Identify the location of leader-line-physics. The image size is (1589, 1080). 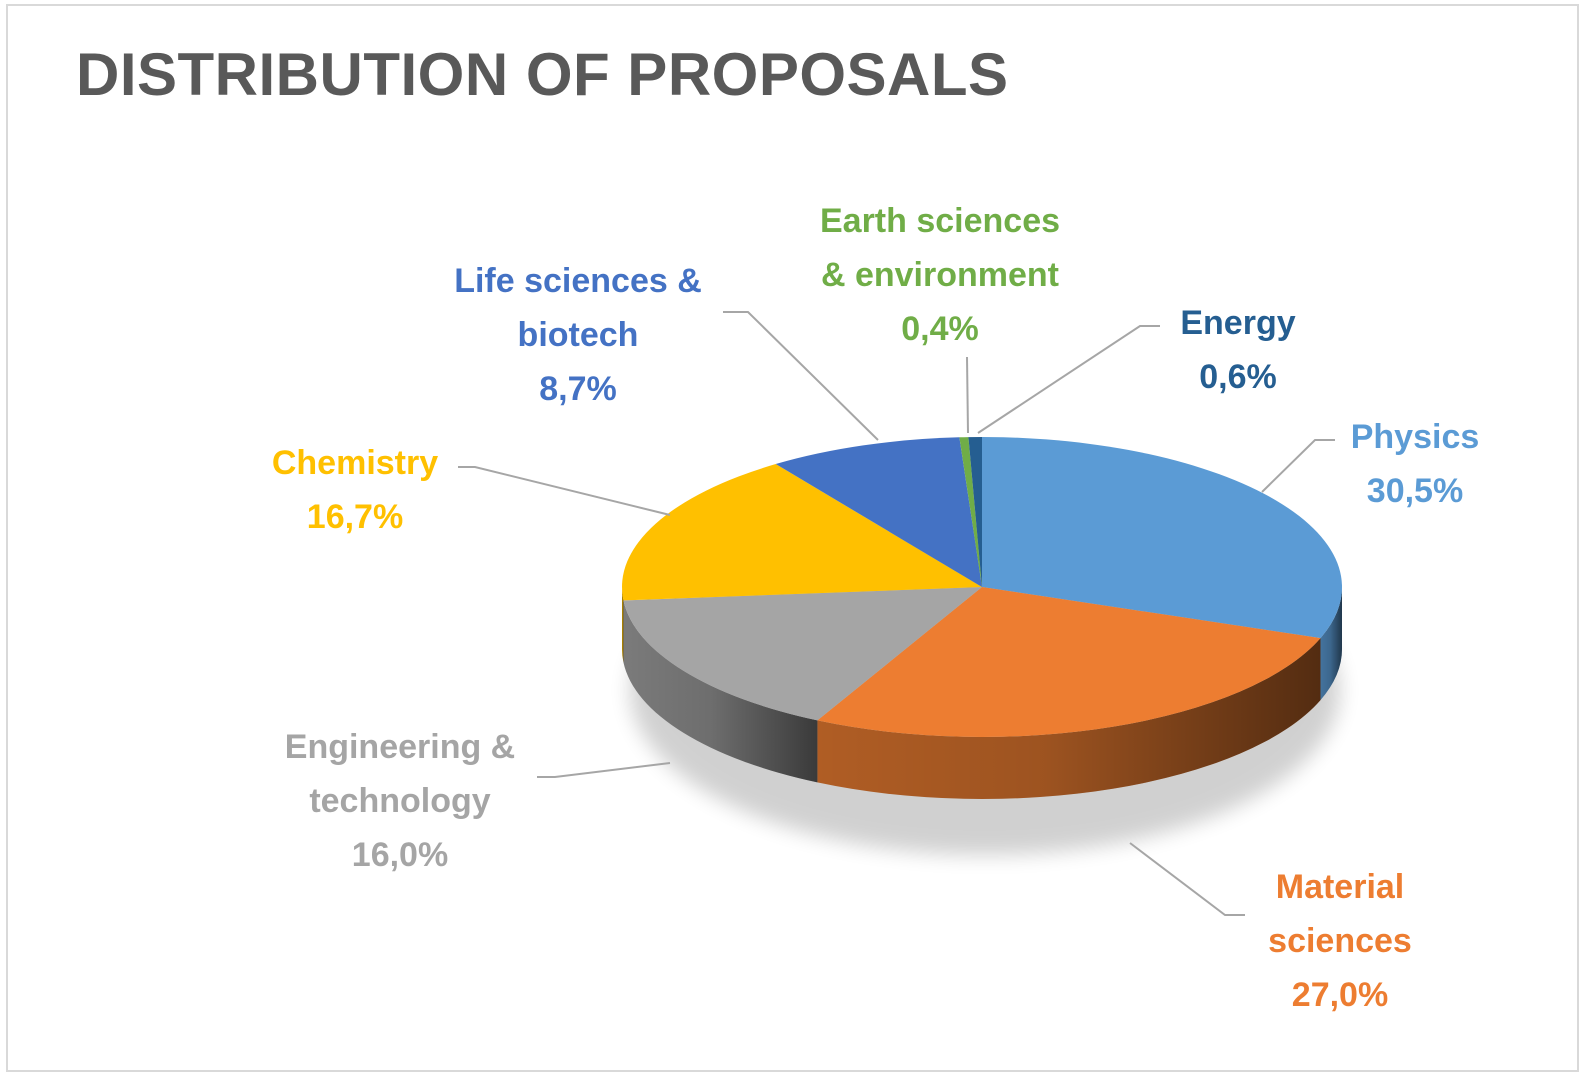
(1298, 466).